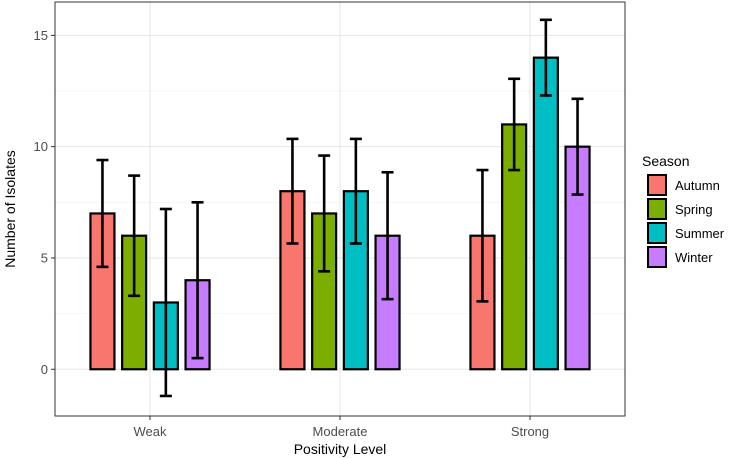 Image resolution: width=735 pixels, height=458 pixels. I want to click on error-bar-autumn-moderate, so click(292, 191).